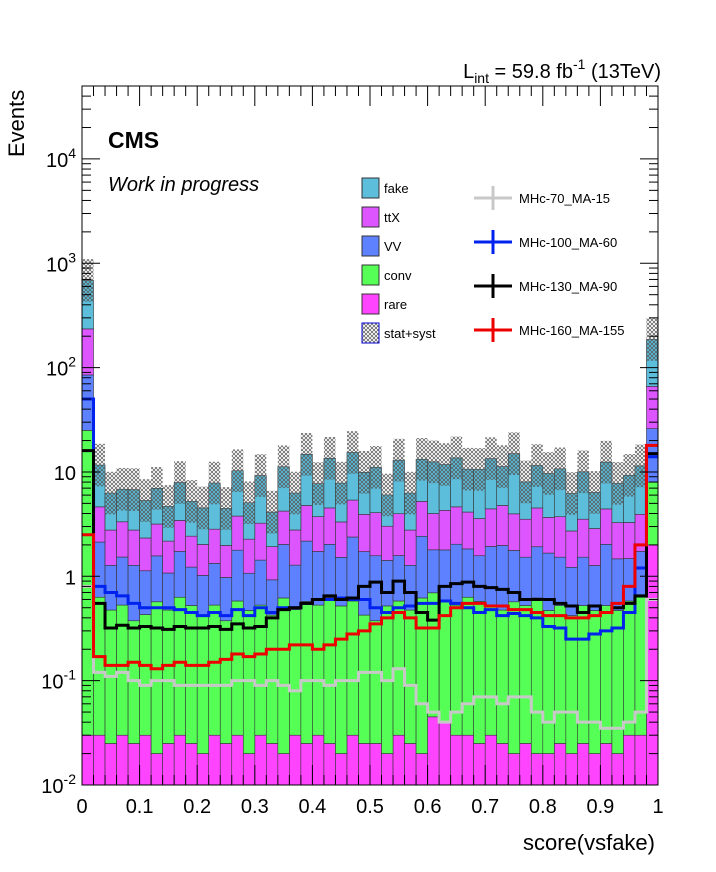 Image resolution: width=716 pixels, height=872 pixels. What do you see at coordinates (572, 330) in the screenshot?
I see `legend-label-MHc-160_MA-155: MHc-160_MA-155` at bounding box center [572, 330].